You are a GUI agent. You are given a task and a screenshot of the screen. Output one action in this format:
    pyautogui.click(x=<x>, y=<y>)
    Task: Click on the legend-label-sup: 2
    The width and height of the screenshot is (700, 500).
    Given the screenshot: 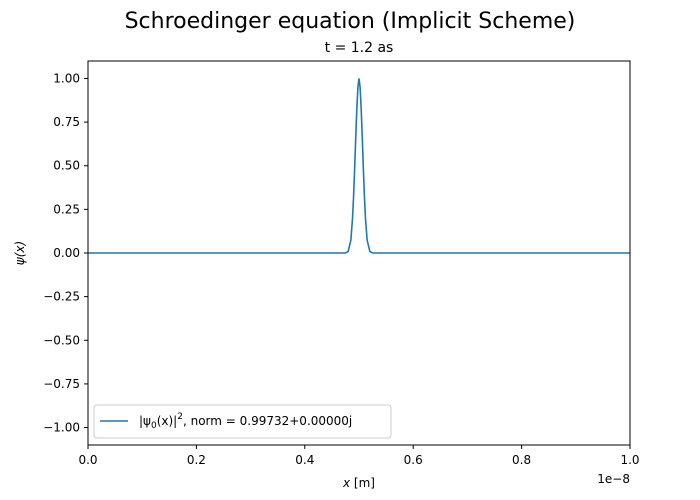 What is the action you would take?
    pyautogui.click(x=180, y=417)
    